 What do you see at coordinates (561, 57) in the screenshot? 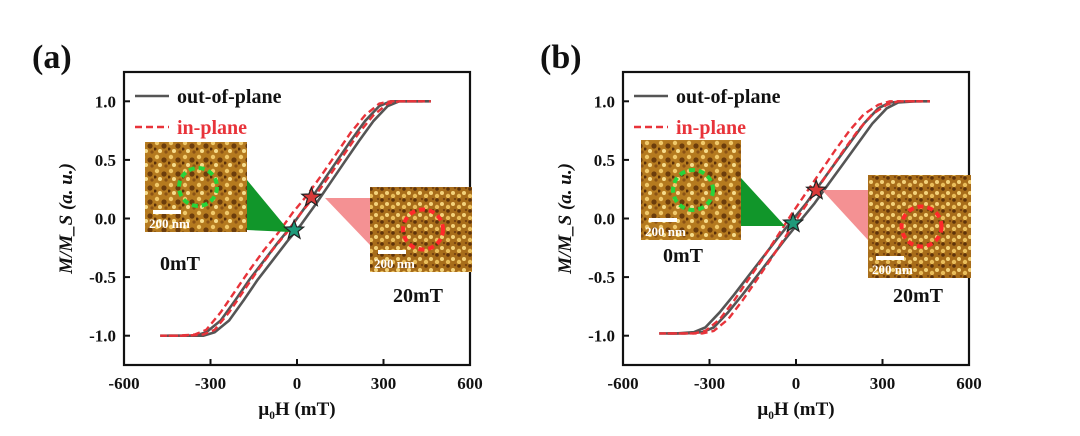
I see `panel-label: (b)` at bounding box center [561, 57].